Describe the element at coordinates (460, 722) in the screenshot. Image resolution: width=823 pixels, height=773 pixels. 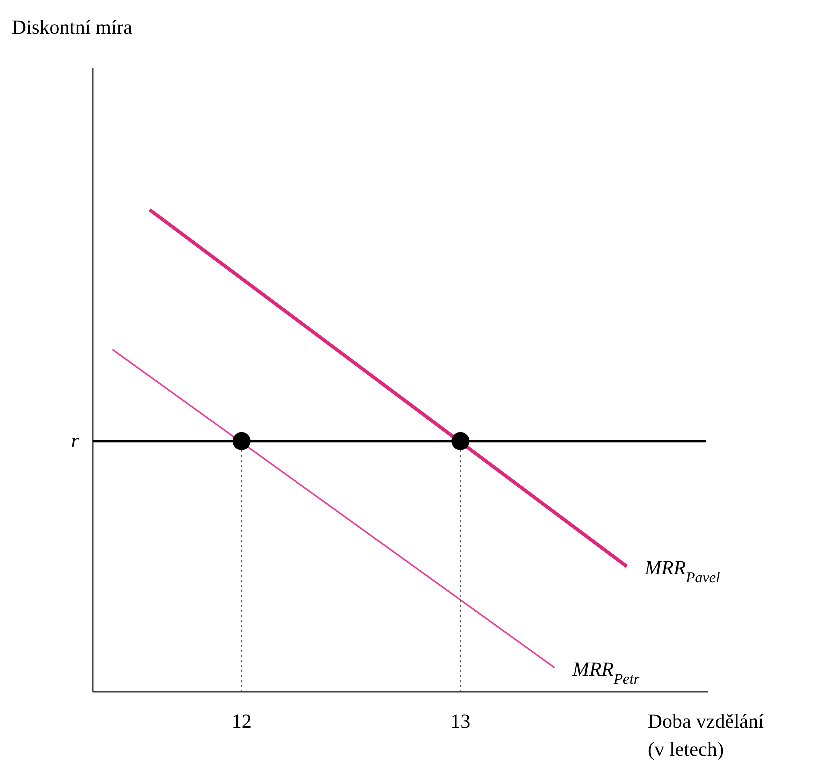
I see `x-tick-label: 13` at that location.